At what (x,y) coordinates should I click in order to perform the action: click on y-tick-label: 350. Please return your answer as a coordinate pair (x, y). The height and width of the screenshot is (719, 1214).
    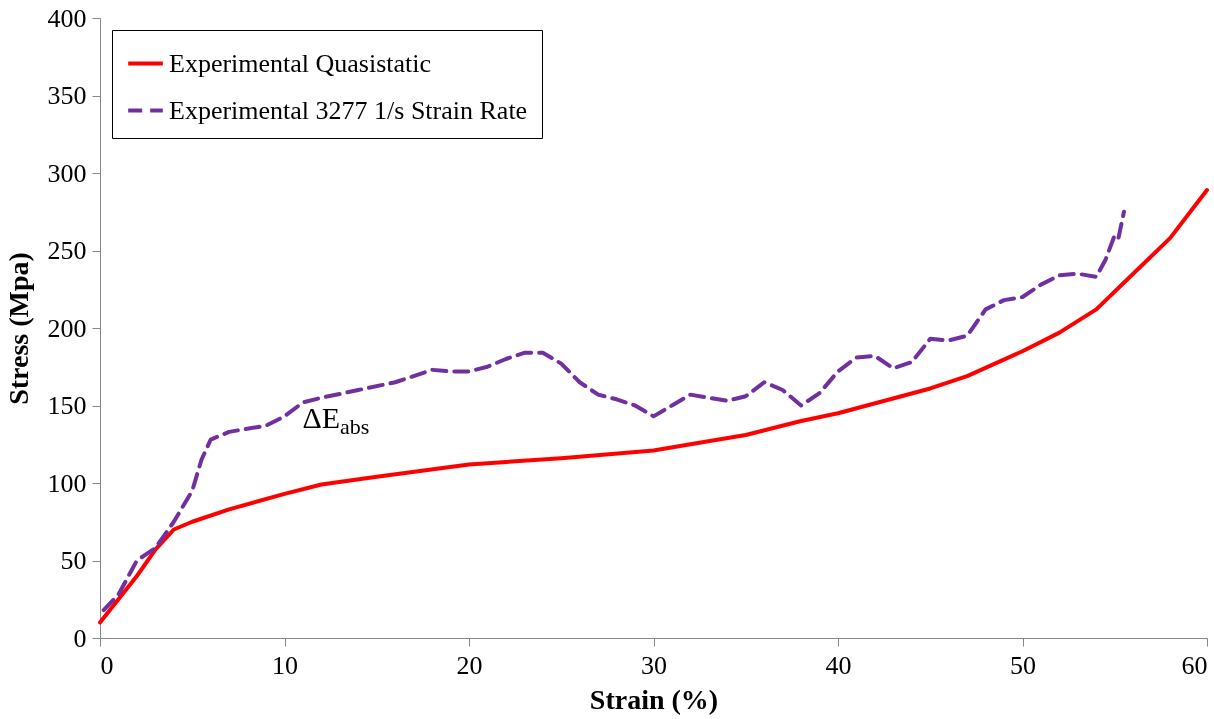
    Looking at the image, I should click on (67, 95).